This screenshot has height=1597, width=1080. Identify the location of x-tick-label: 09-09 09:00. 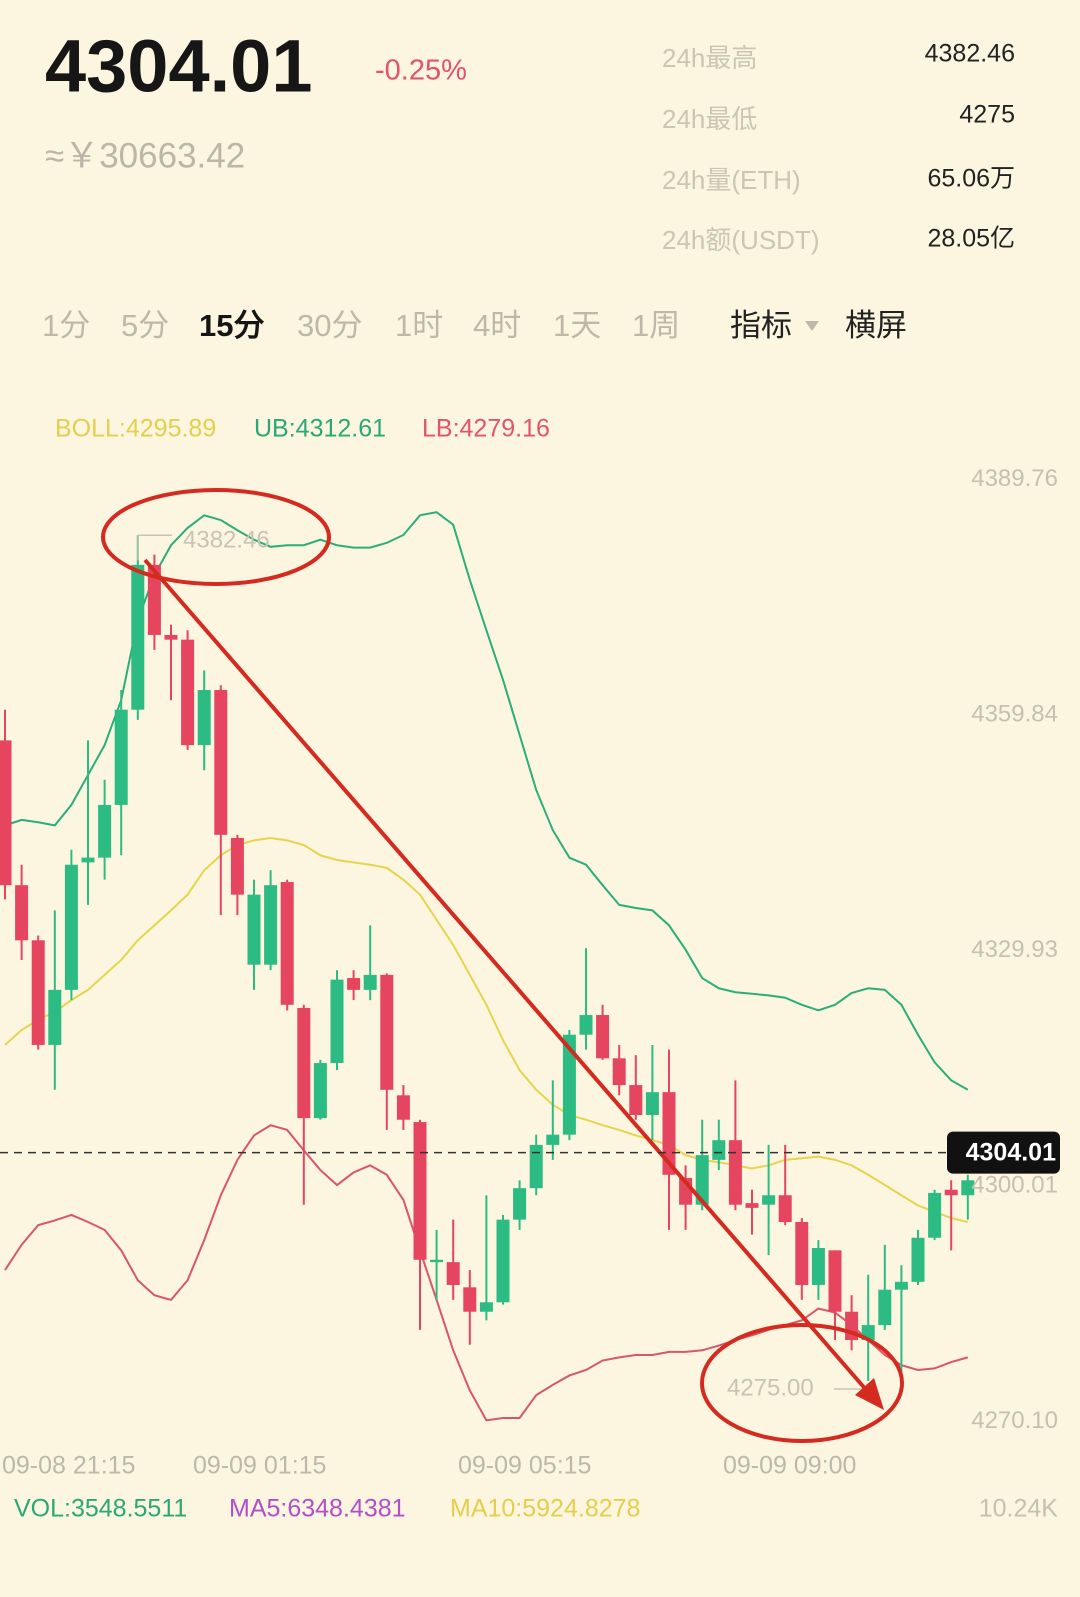
(789, 1466).